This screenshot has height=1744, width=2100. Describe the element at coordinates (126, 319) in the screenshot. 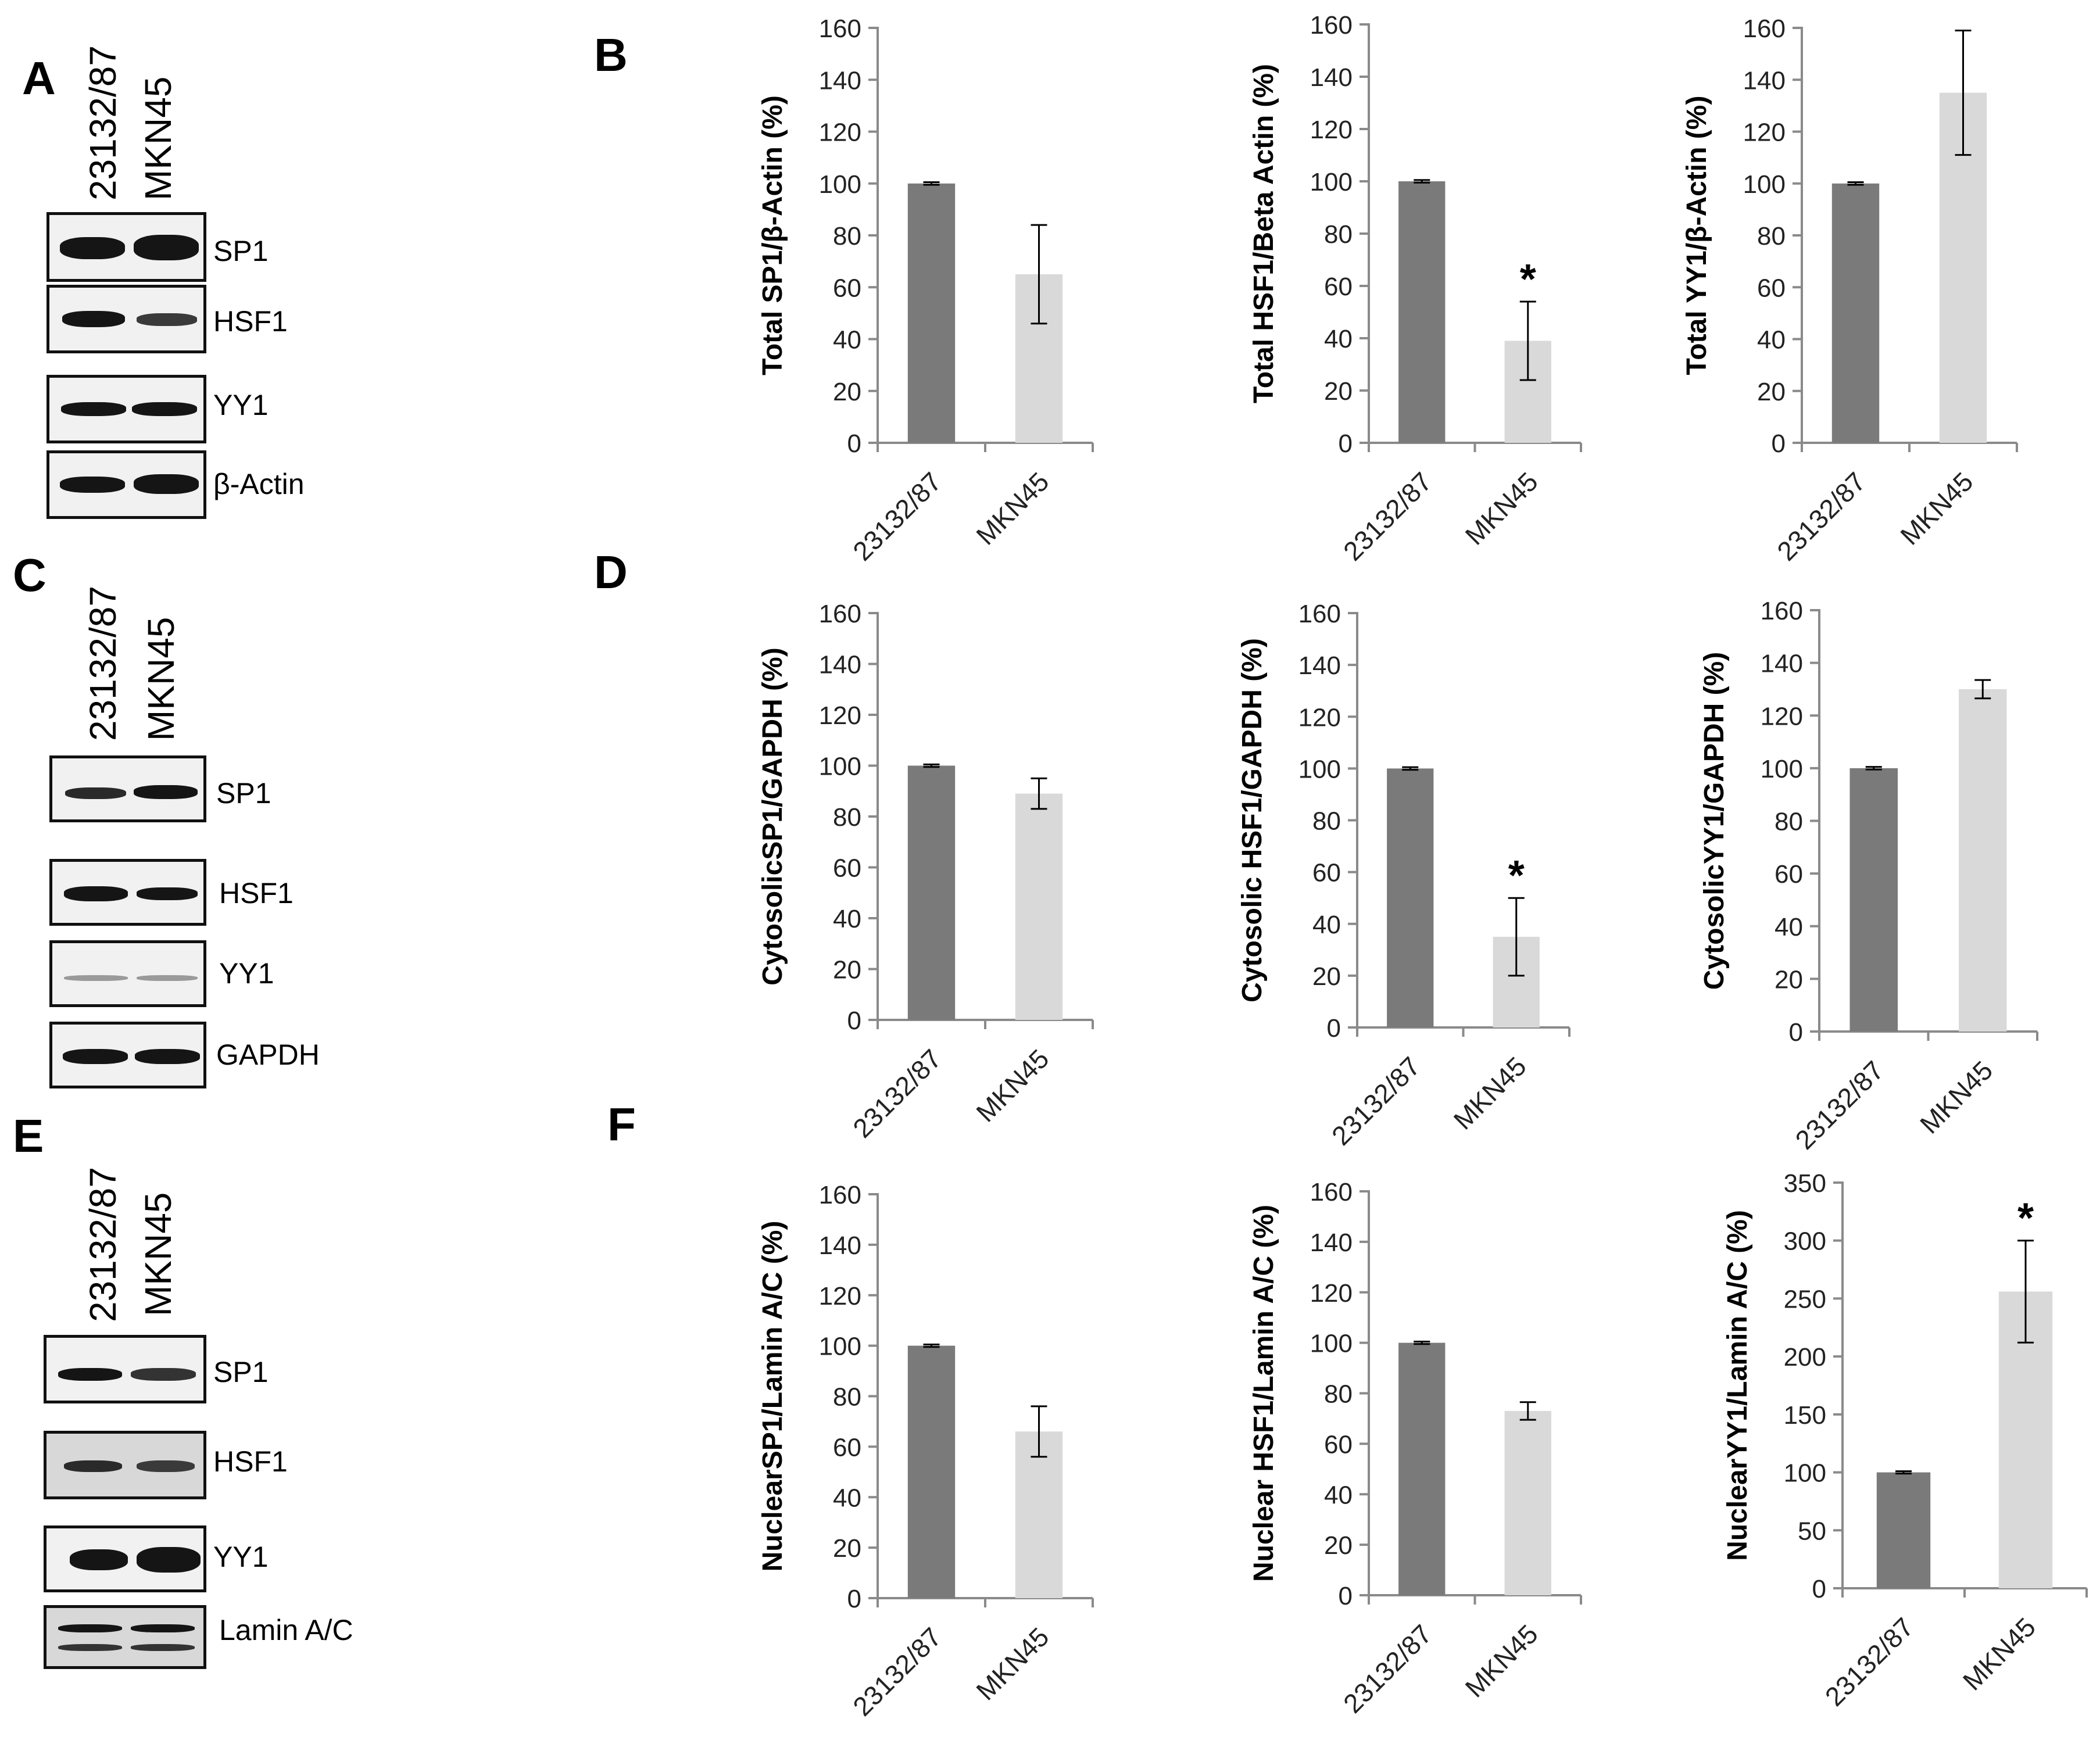

I see `blot-strip-hsf1` at that location.